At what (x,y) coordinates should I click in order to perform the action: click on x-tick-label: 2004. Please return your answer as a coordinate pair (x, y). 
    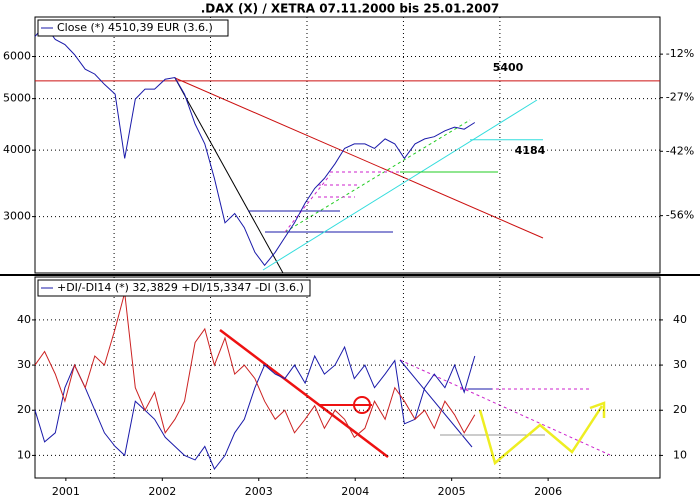
    Looking at the image, I should click on (355, 491).